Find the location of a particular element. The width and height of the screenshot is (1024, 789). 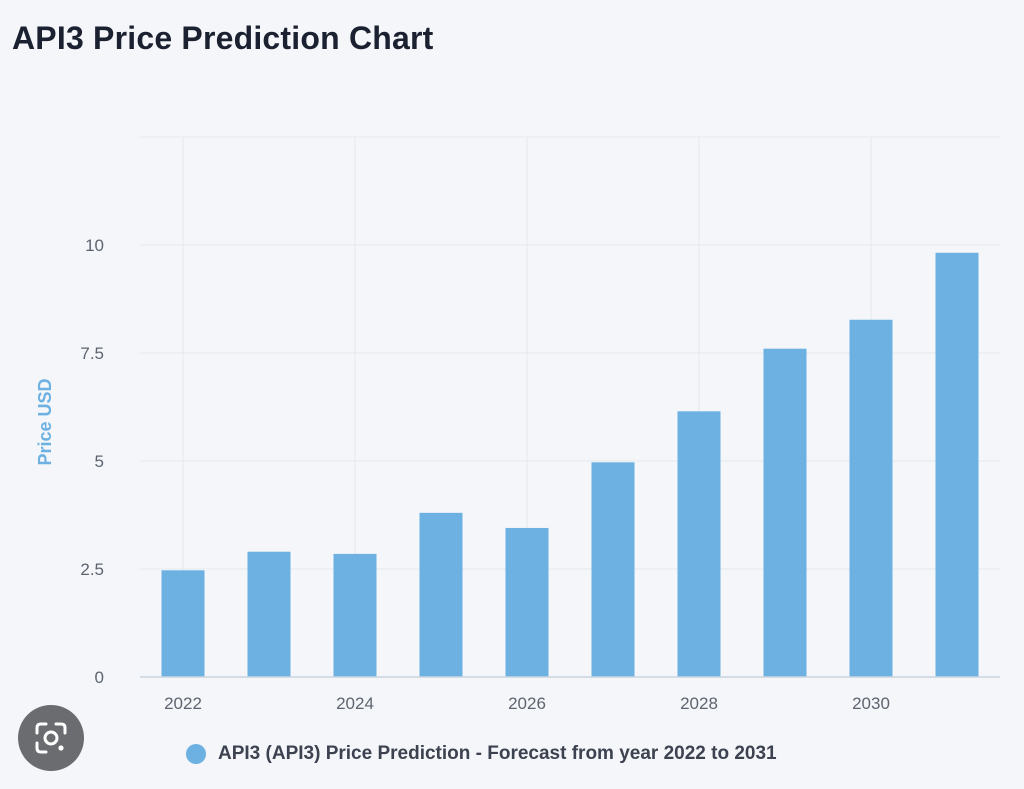

lens-search-button is located at coordinates (51, 738).